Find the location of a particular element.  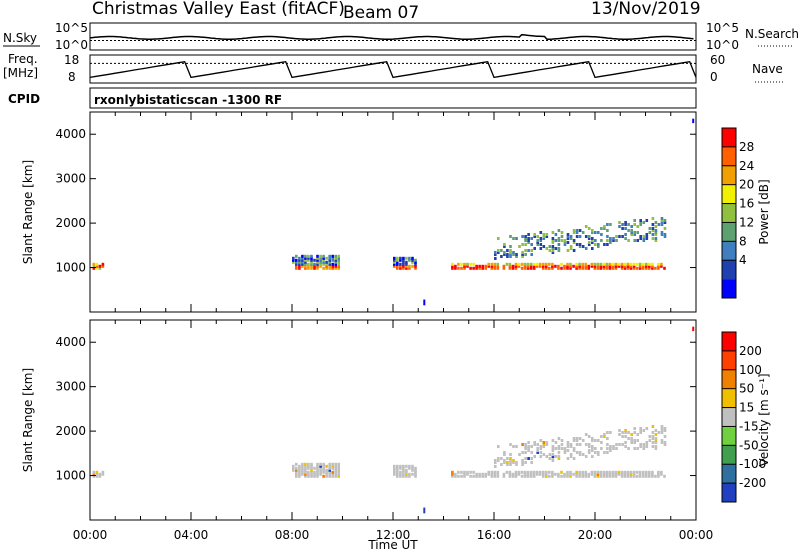

colorbar-tick-label: -100 is located at coordinates (752, 464).